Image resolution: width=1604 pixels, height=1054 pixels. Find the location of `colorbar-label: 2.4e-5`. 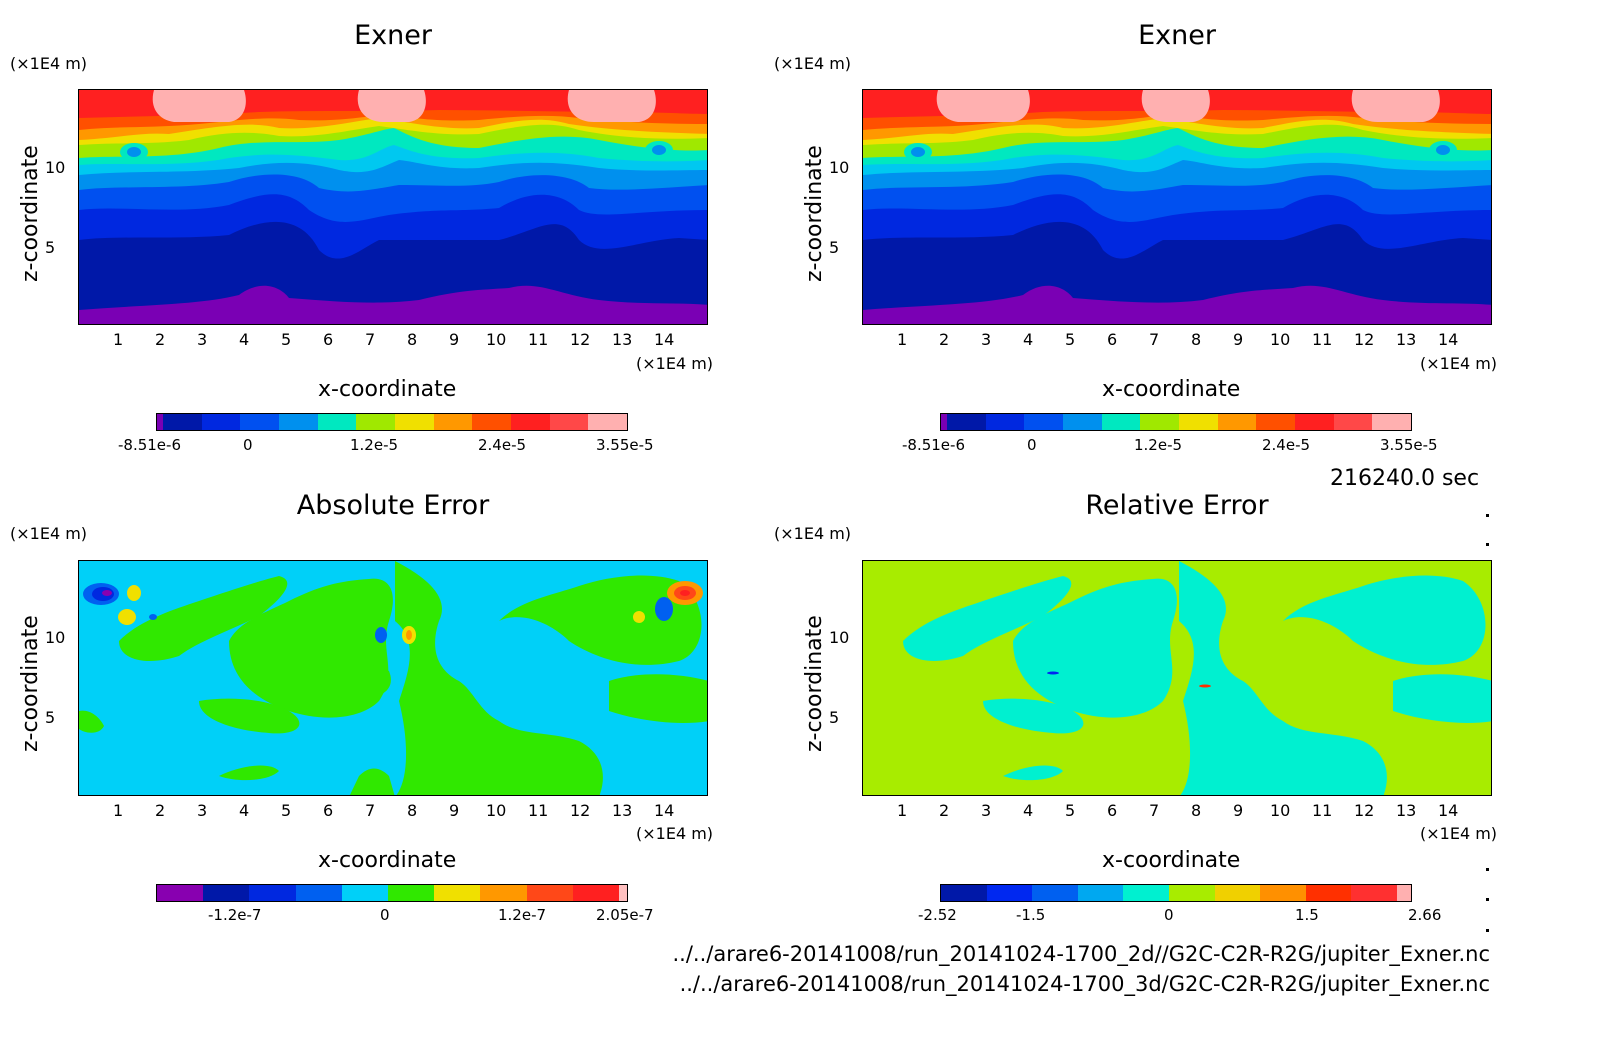

colorbar-label: 2.4e-5 is located at coordinates (502, 445).